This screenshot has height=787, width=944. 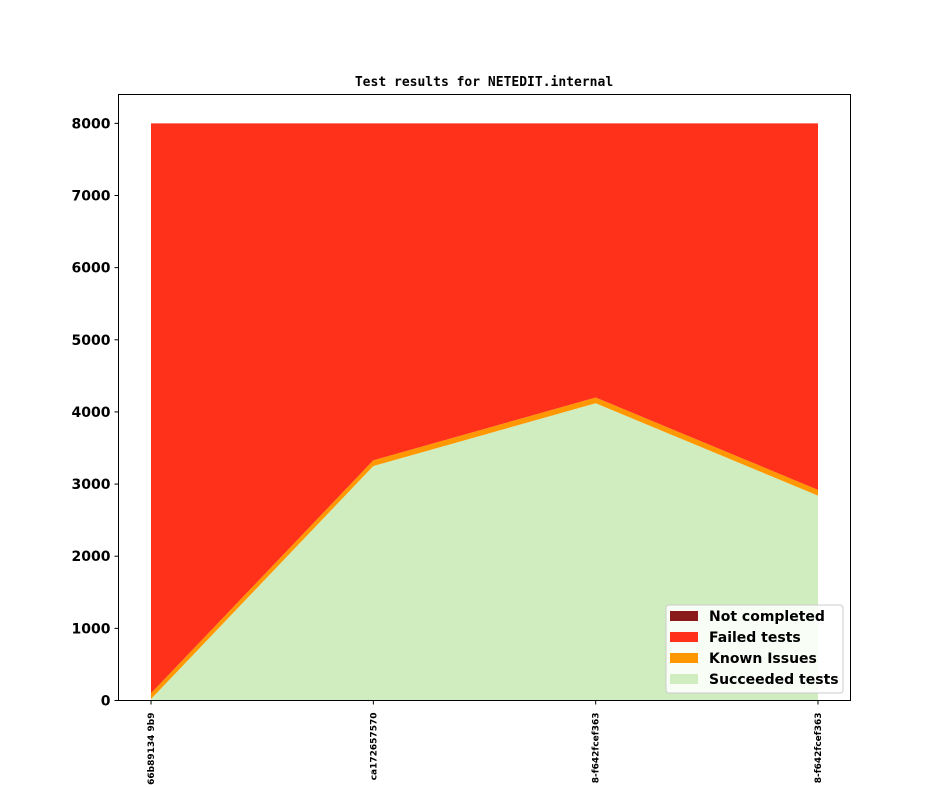 What do you see at coordinates (374, 747) in the screenshot?
I see `x-tick-label: ca172657570` at bounding box center [374, 747].